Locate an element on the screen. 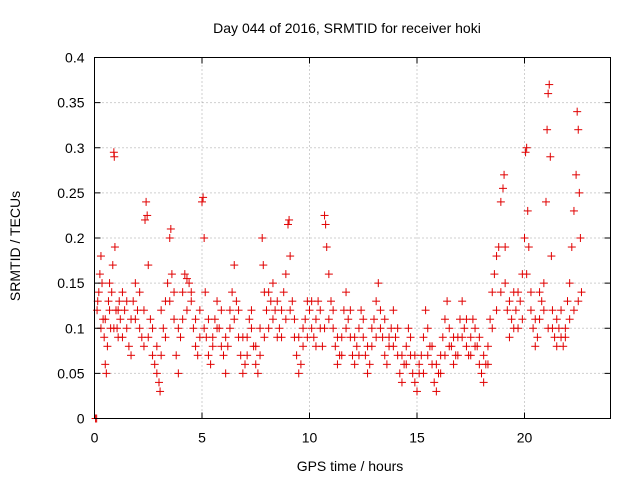 The width and height of the screenshot is (640, 480). y-tick-label: 0.1 is located at coordinates (75, 328).